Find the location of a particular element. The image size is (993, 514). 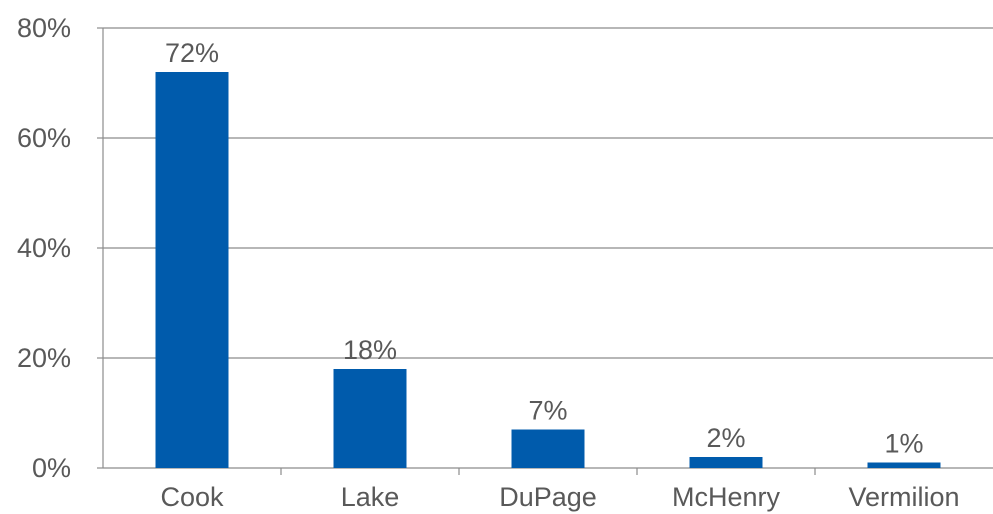

bar-vermilion is located at coordinates (904, 465).